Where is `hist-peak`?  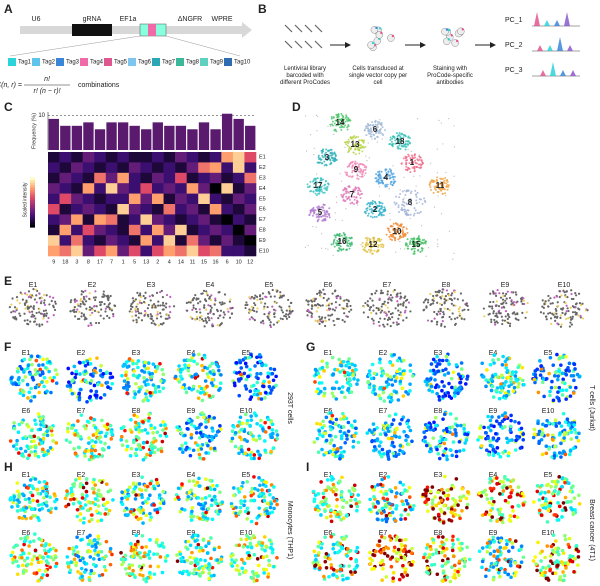 hist-peak is located at coordinates (557, 23).